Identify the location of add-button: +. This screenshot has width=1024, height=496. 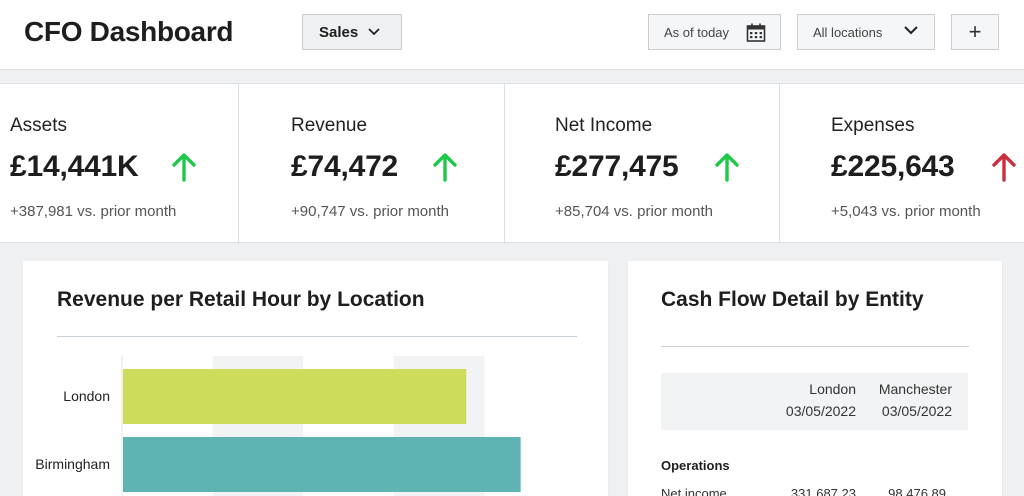
(975, 32).